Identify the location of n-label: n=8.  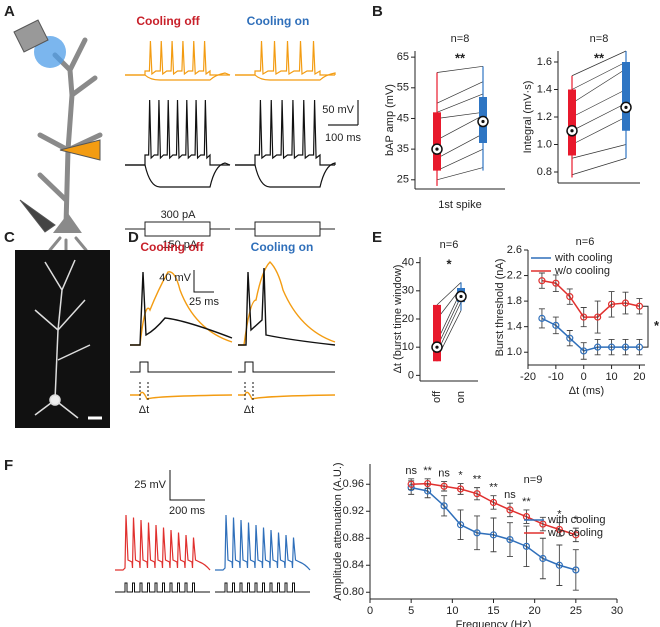
(599, 39).